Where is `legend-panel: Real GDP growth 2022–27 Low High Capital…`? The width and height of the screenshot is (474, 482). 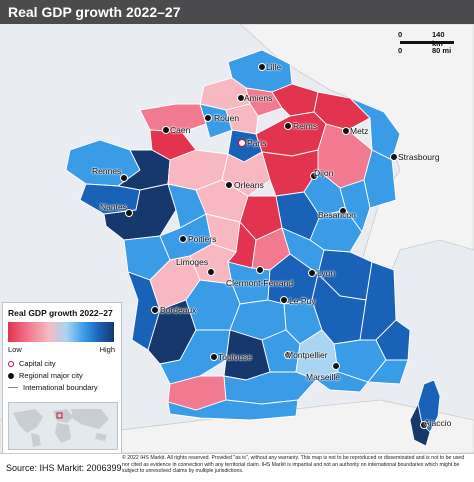
legend-panel: Real GDP growth 2022–27 Low High Capital… is located at coordinates (62, 378).